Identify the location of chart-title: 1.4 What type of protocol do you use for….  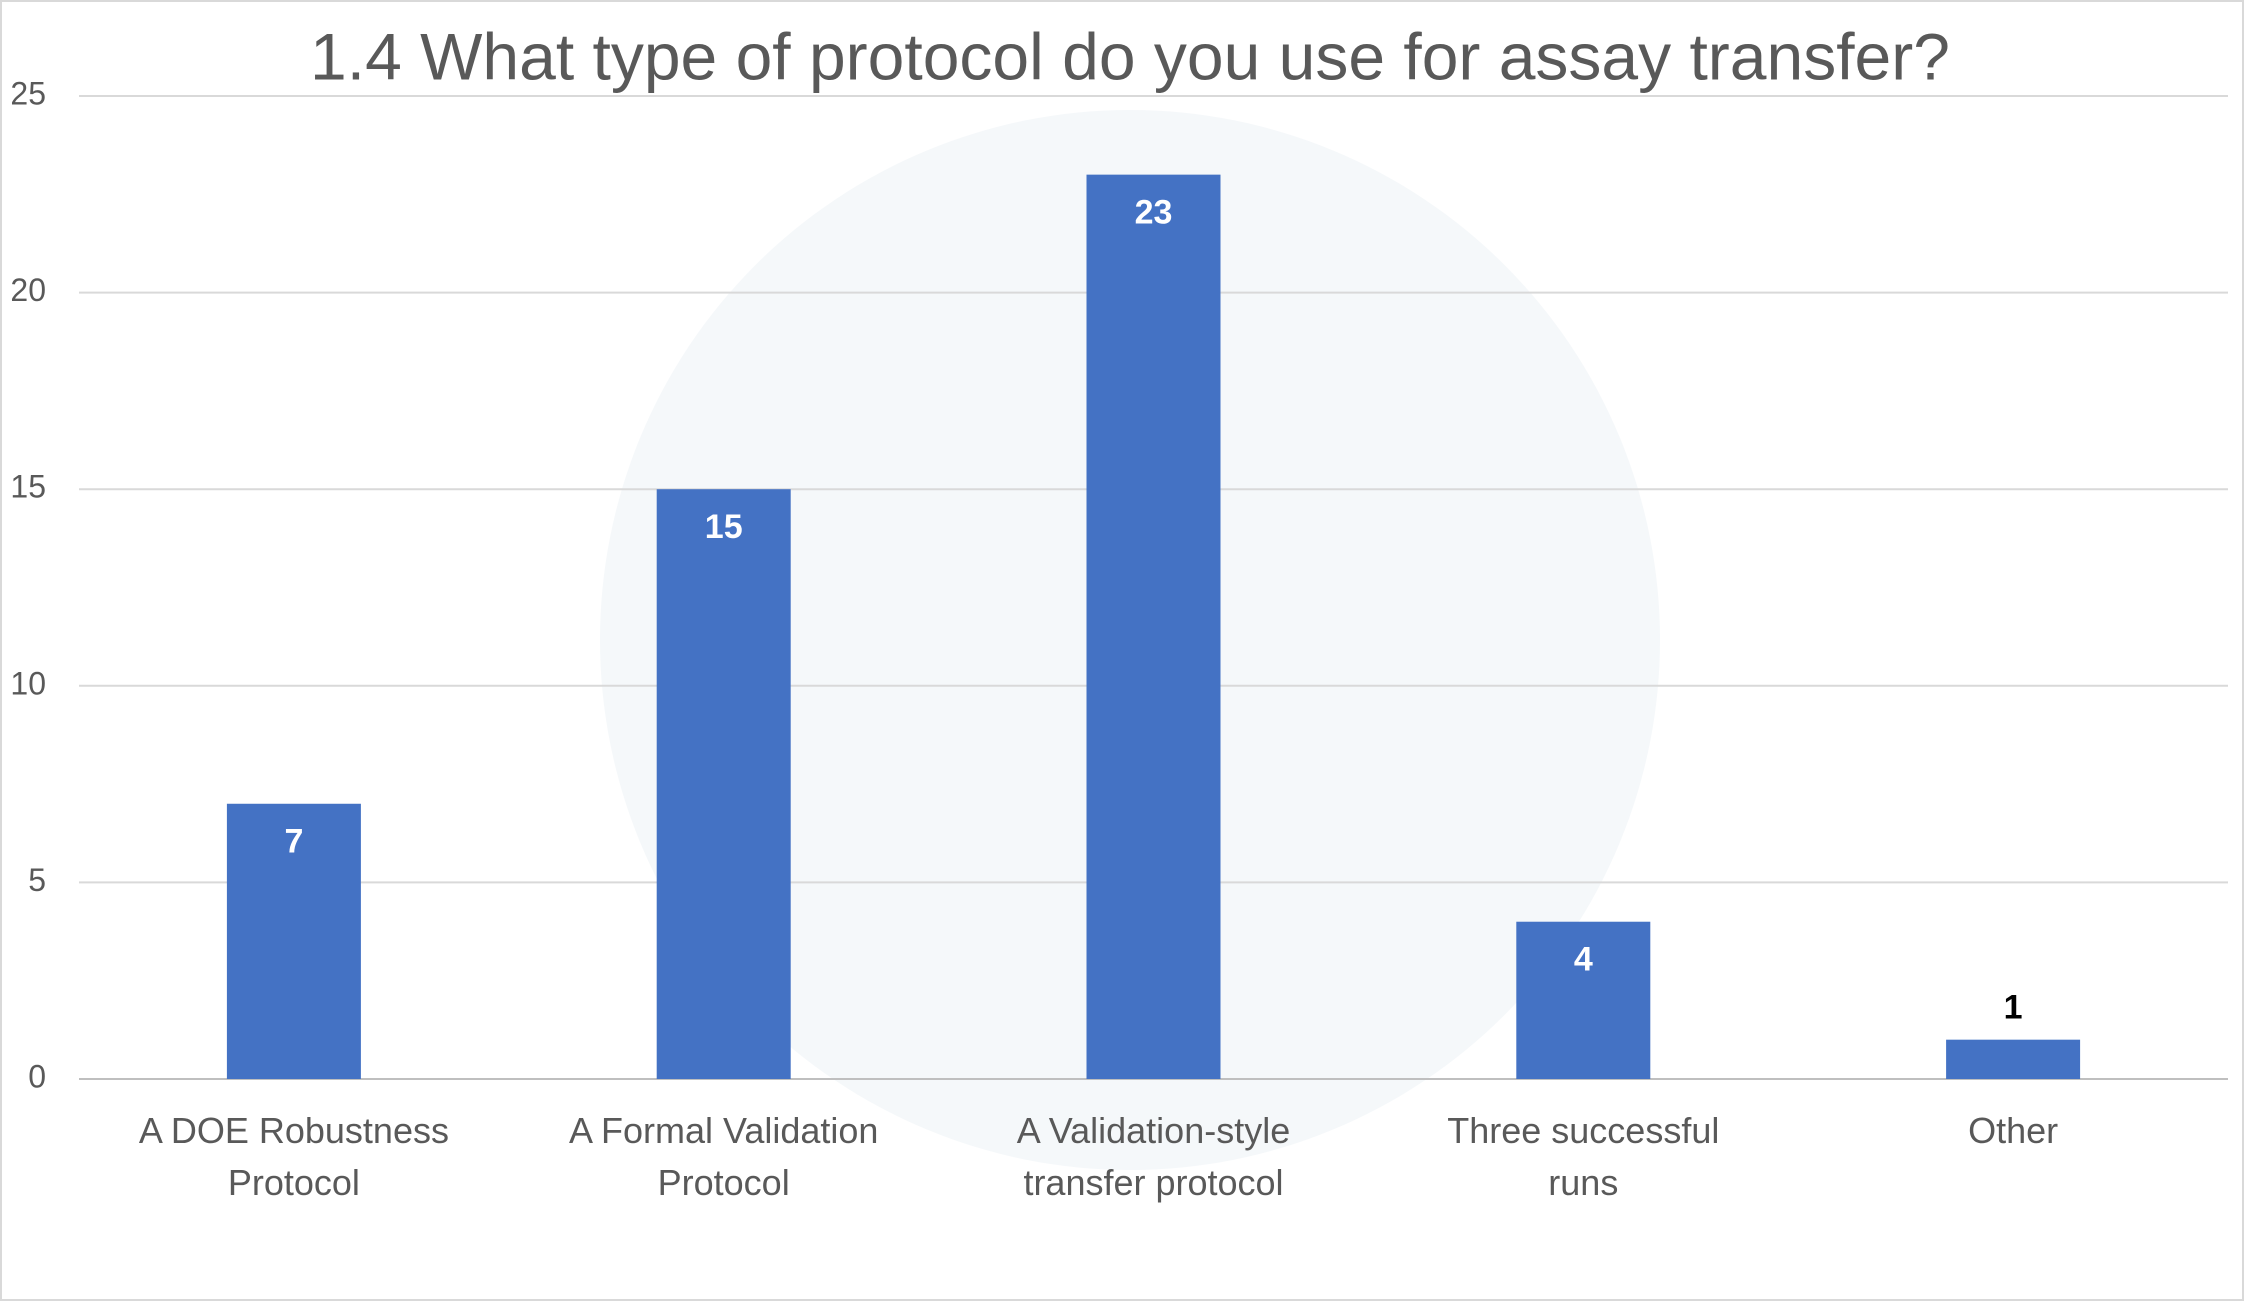
(1130, 56).